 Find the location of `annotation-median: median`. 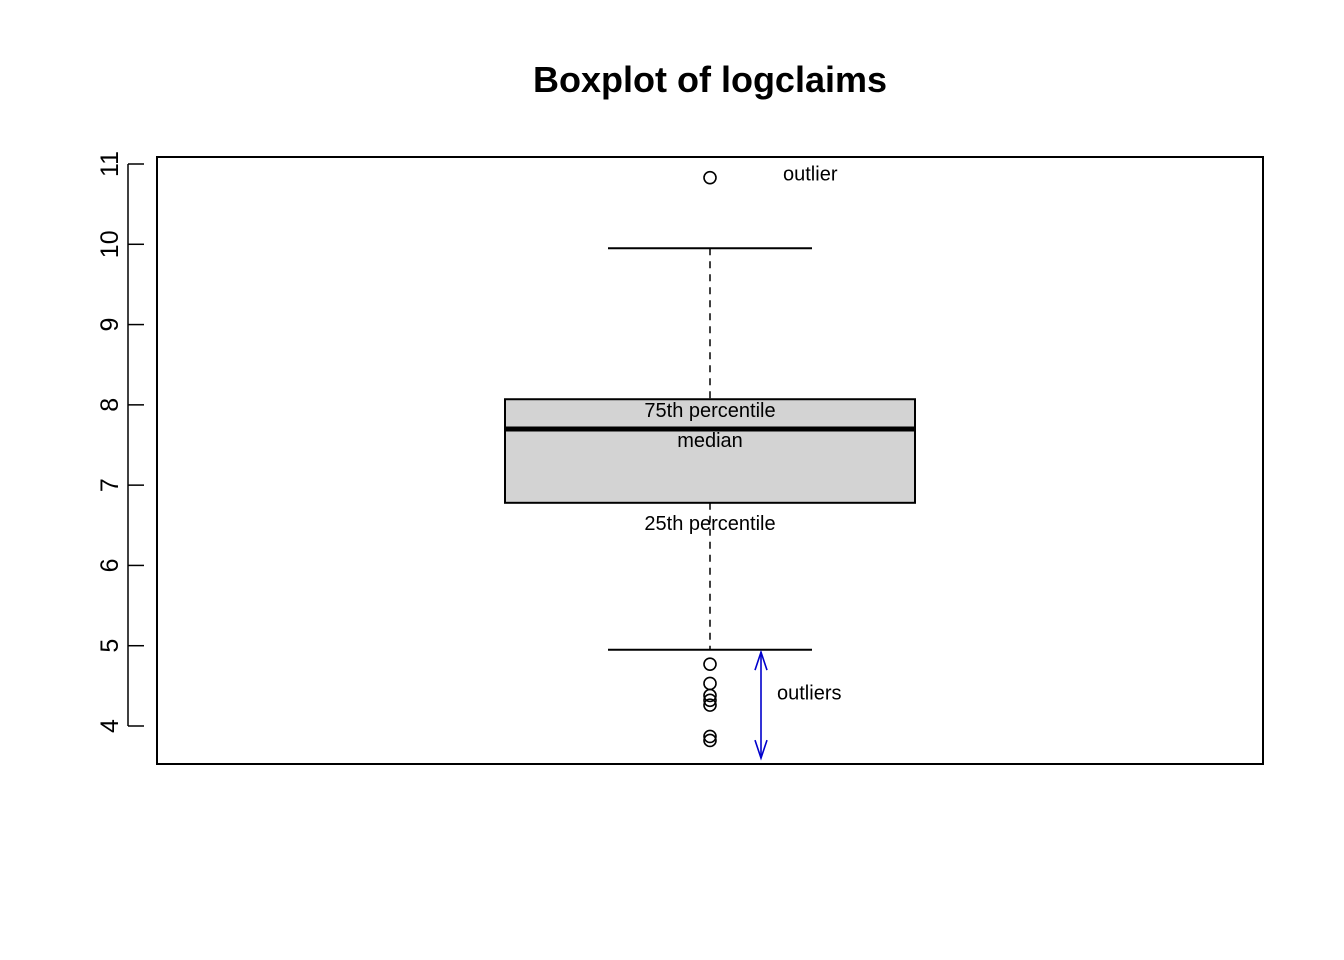

annotation-median: median is located at coordinates (710, 441).